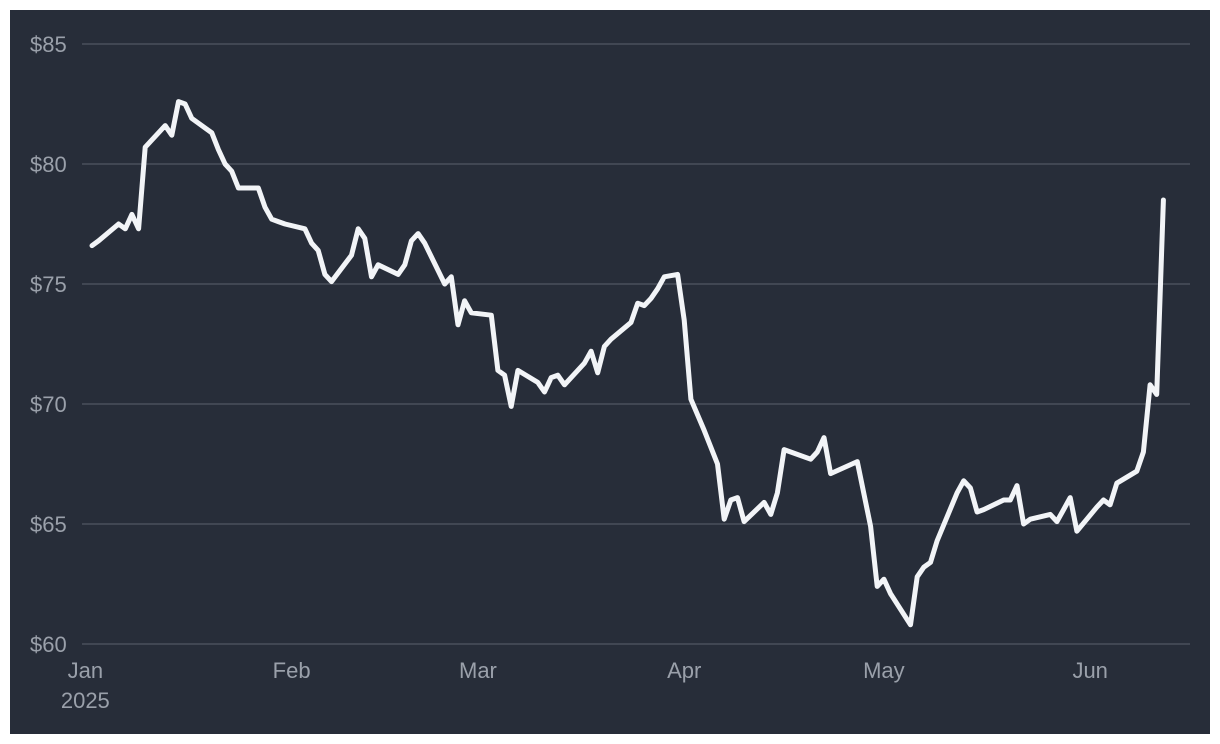 This screenshot has width=1220, height=744. Describe the element at coordinates (1089, 670) in the screenshot. I see `x-tick-label: Jun` at that location.